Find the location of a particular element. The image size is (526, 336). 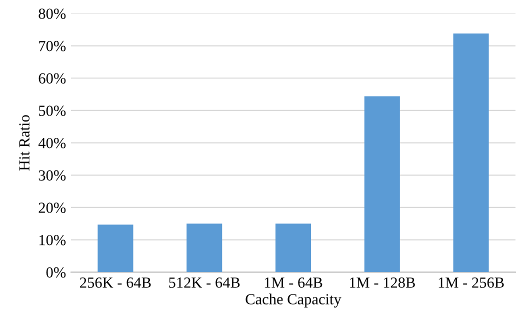

y-tick-label: 60% is located at coordinates (52, 78).